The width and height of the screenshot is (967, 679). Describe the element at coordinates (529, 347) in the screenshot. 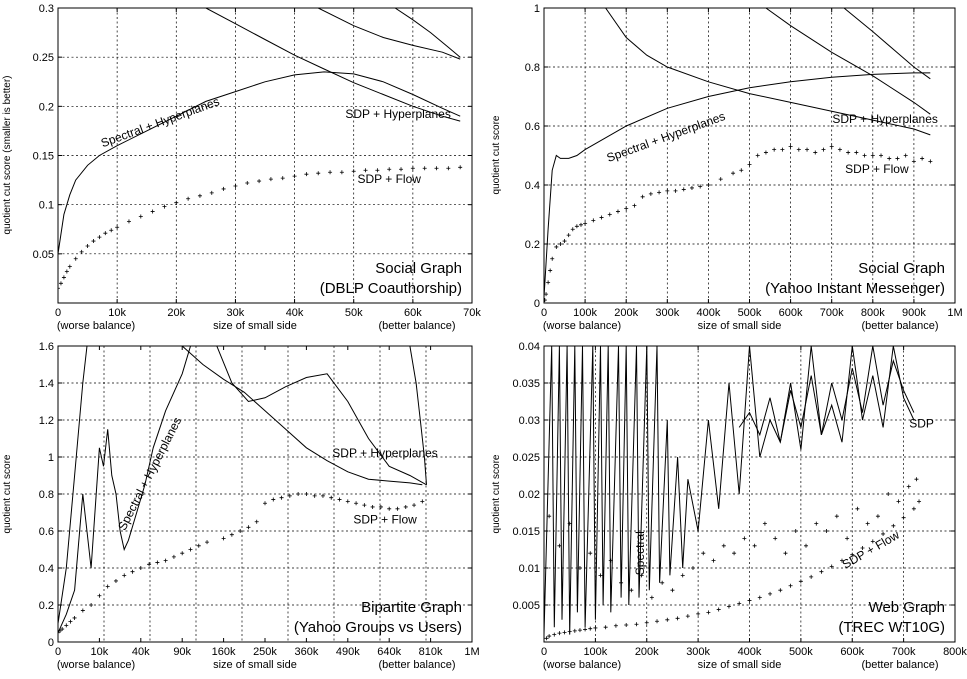

I see `y-tick-label: 0.04` at that location.